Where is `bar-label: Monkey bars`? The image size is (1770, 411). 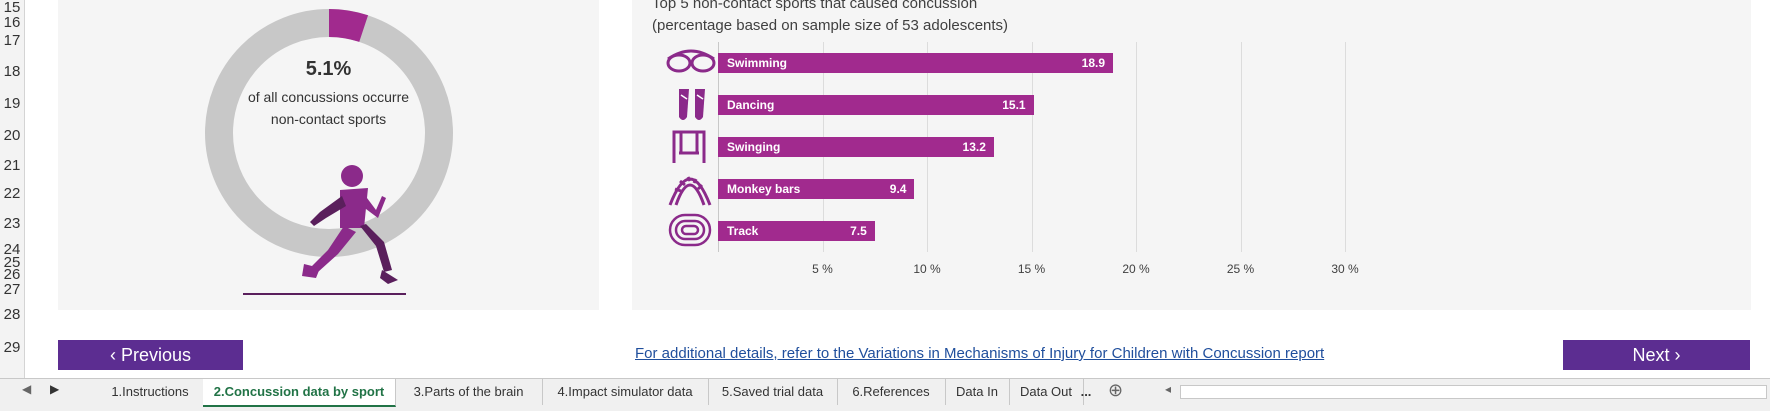 bar-label: Monkey bars is located at coordinates (764, 189).